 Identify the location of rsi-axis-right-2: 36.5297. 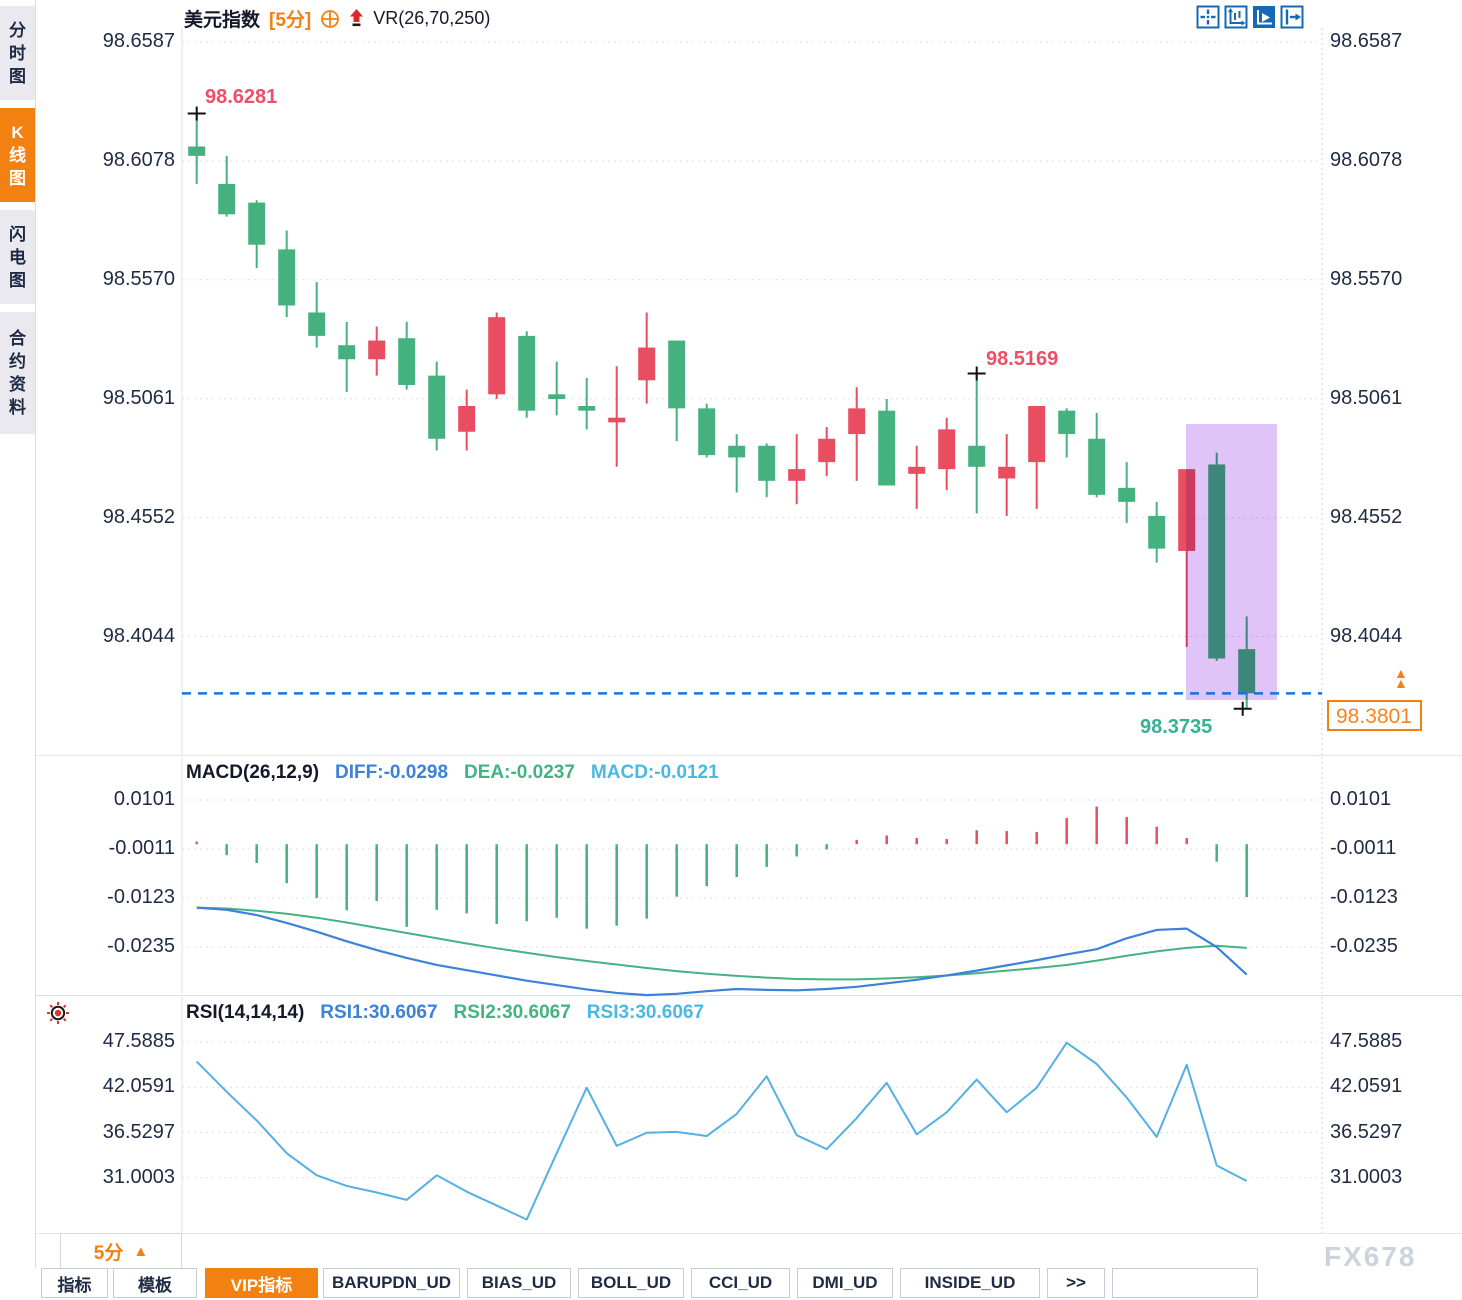
(1366, 1131).